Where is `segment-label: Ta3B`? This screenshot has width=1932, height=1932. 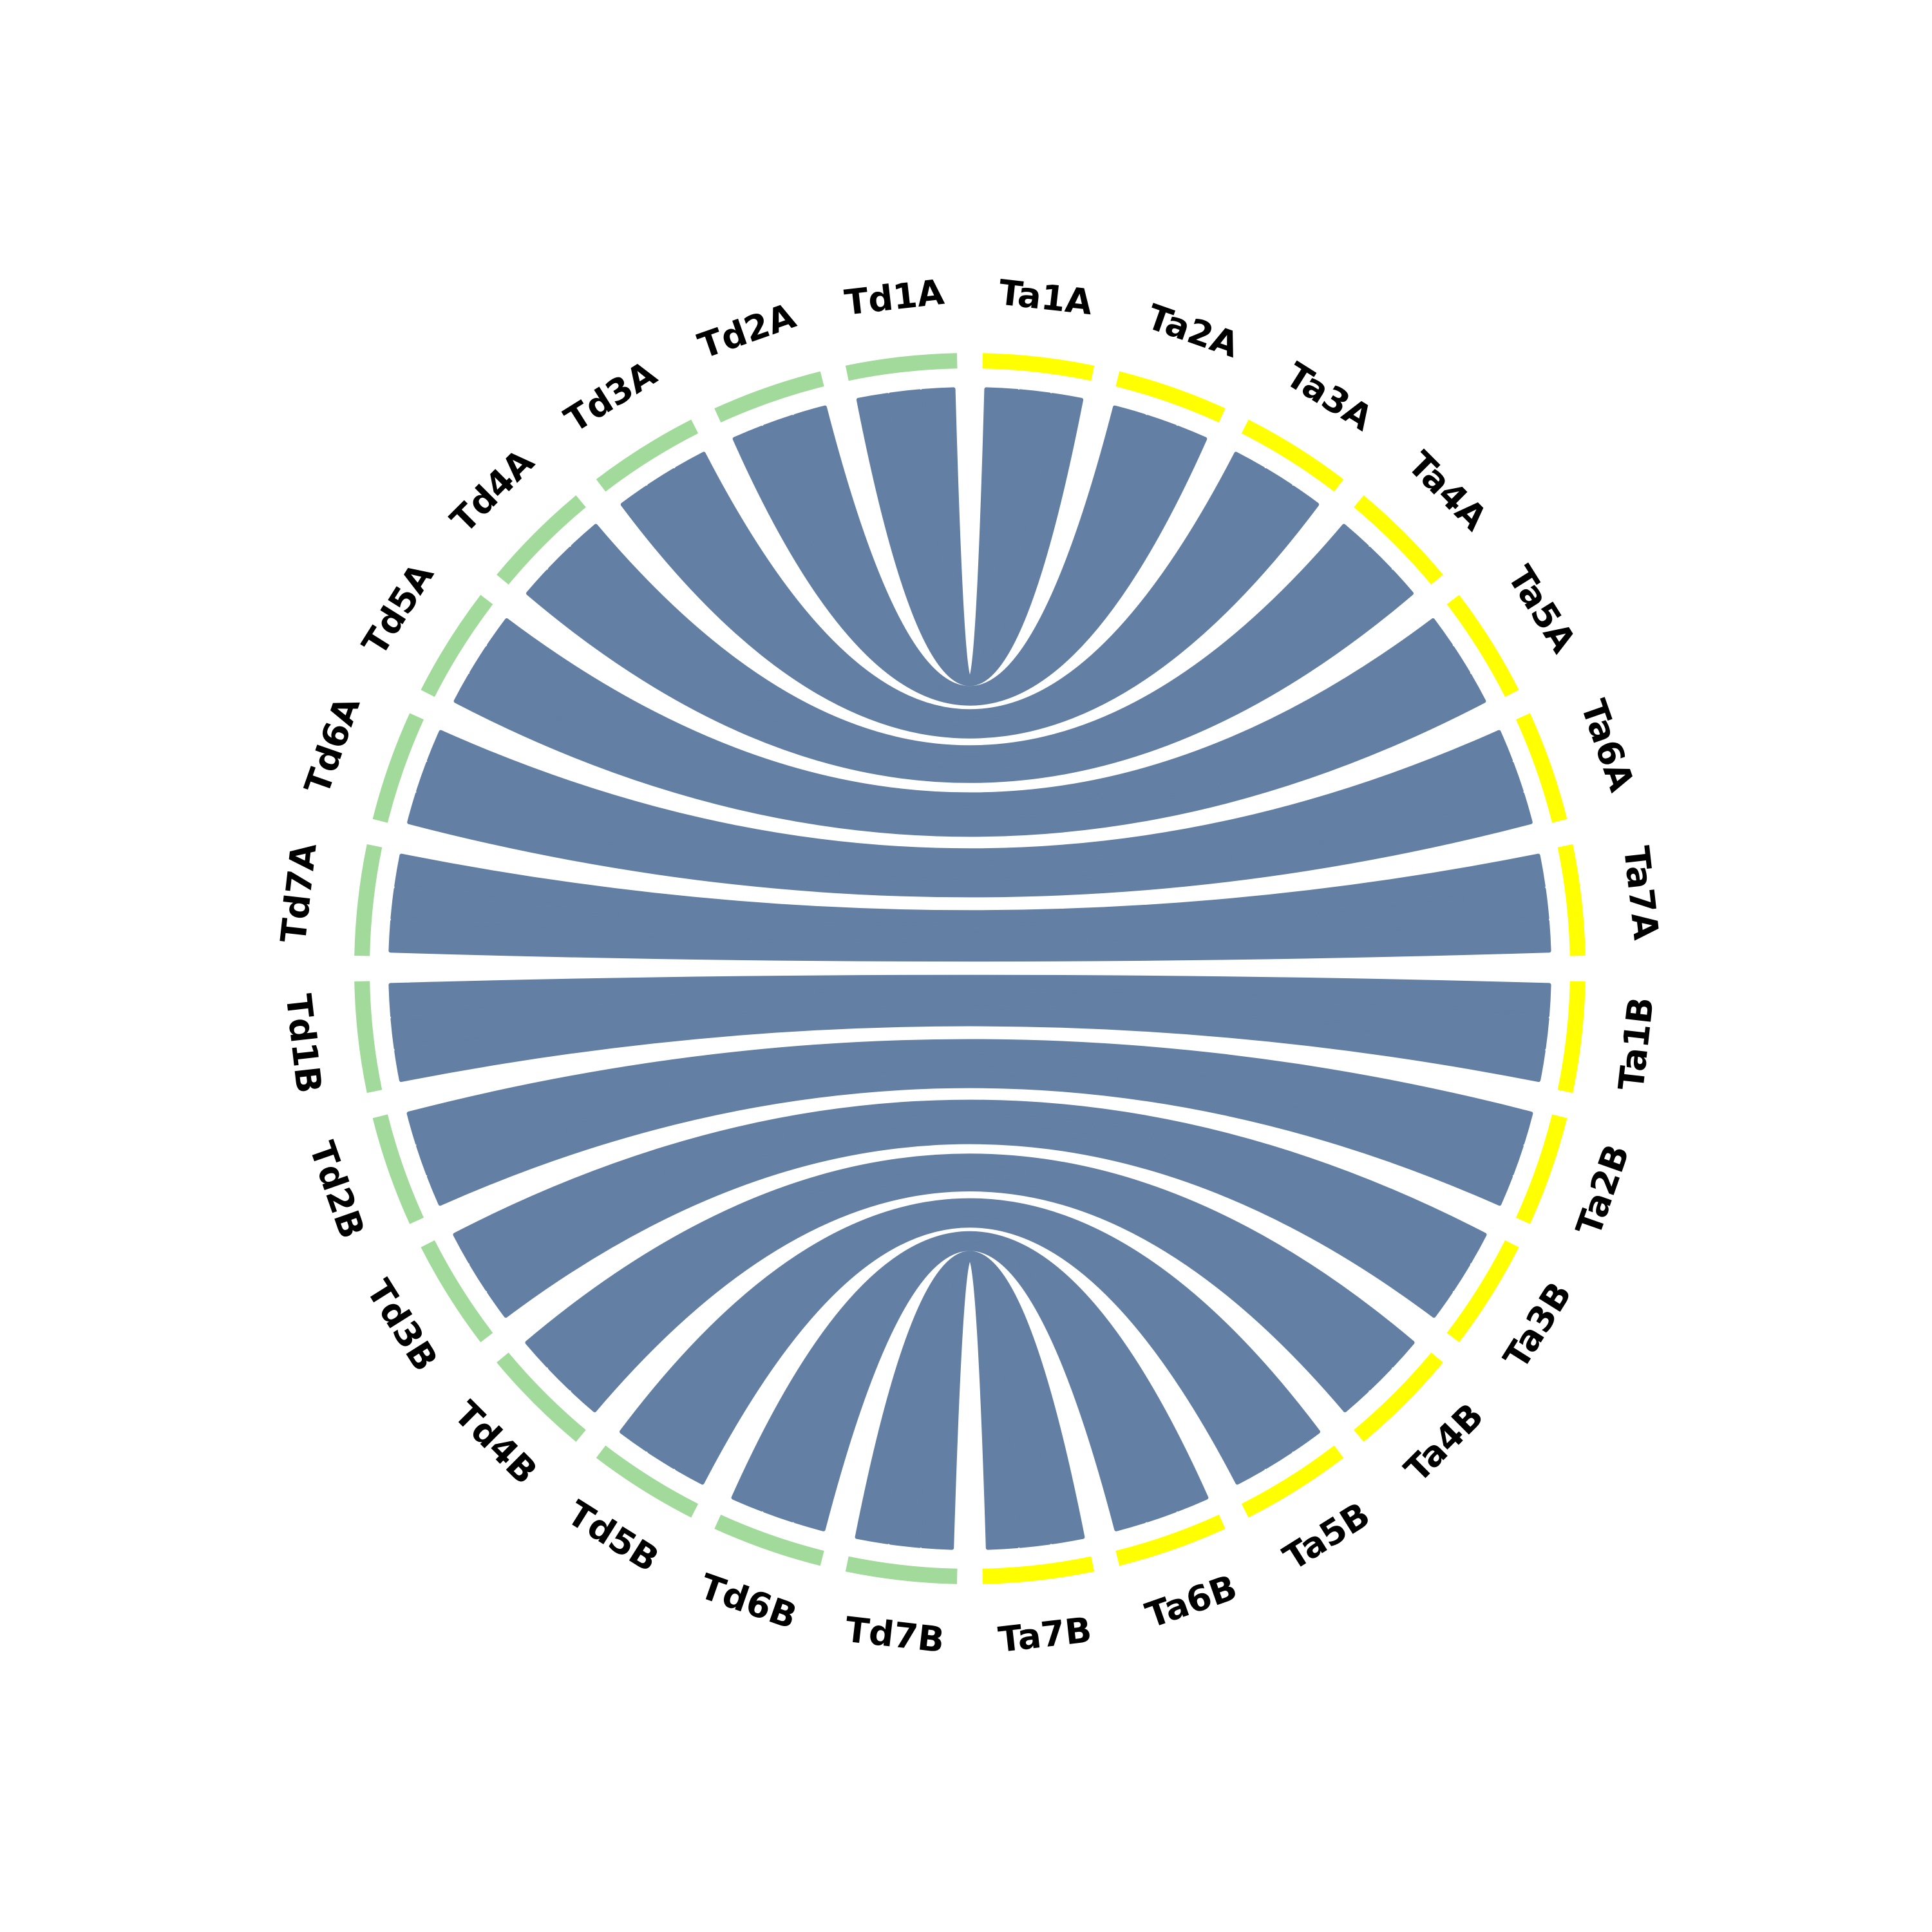 segment-label: Ta3B is located at coordinates (1537, 1325).